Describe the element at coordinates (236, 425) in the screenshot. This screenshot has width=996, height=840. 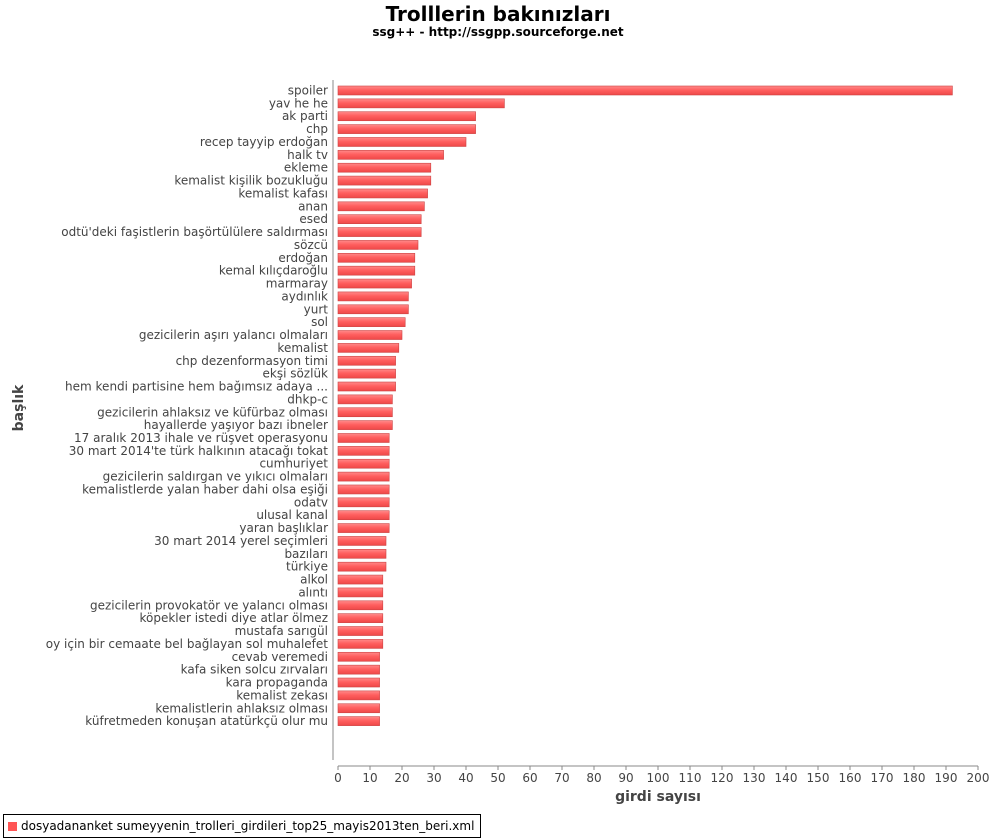
I see `category-label: hayallerde yaşıyor bazı ibneler` at that location.